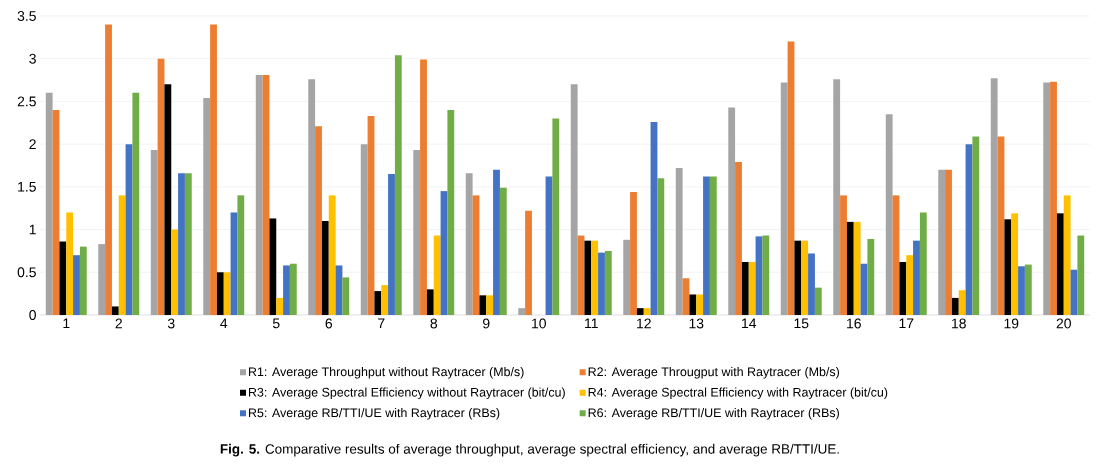 The image size is (1098, 464). Describe the element at coordinates (26, 101) in the screenshot. I see `y-tick-label: 2.5` at that location.